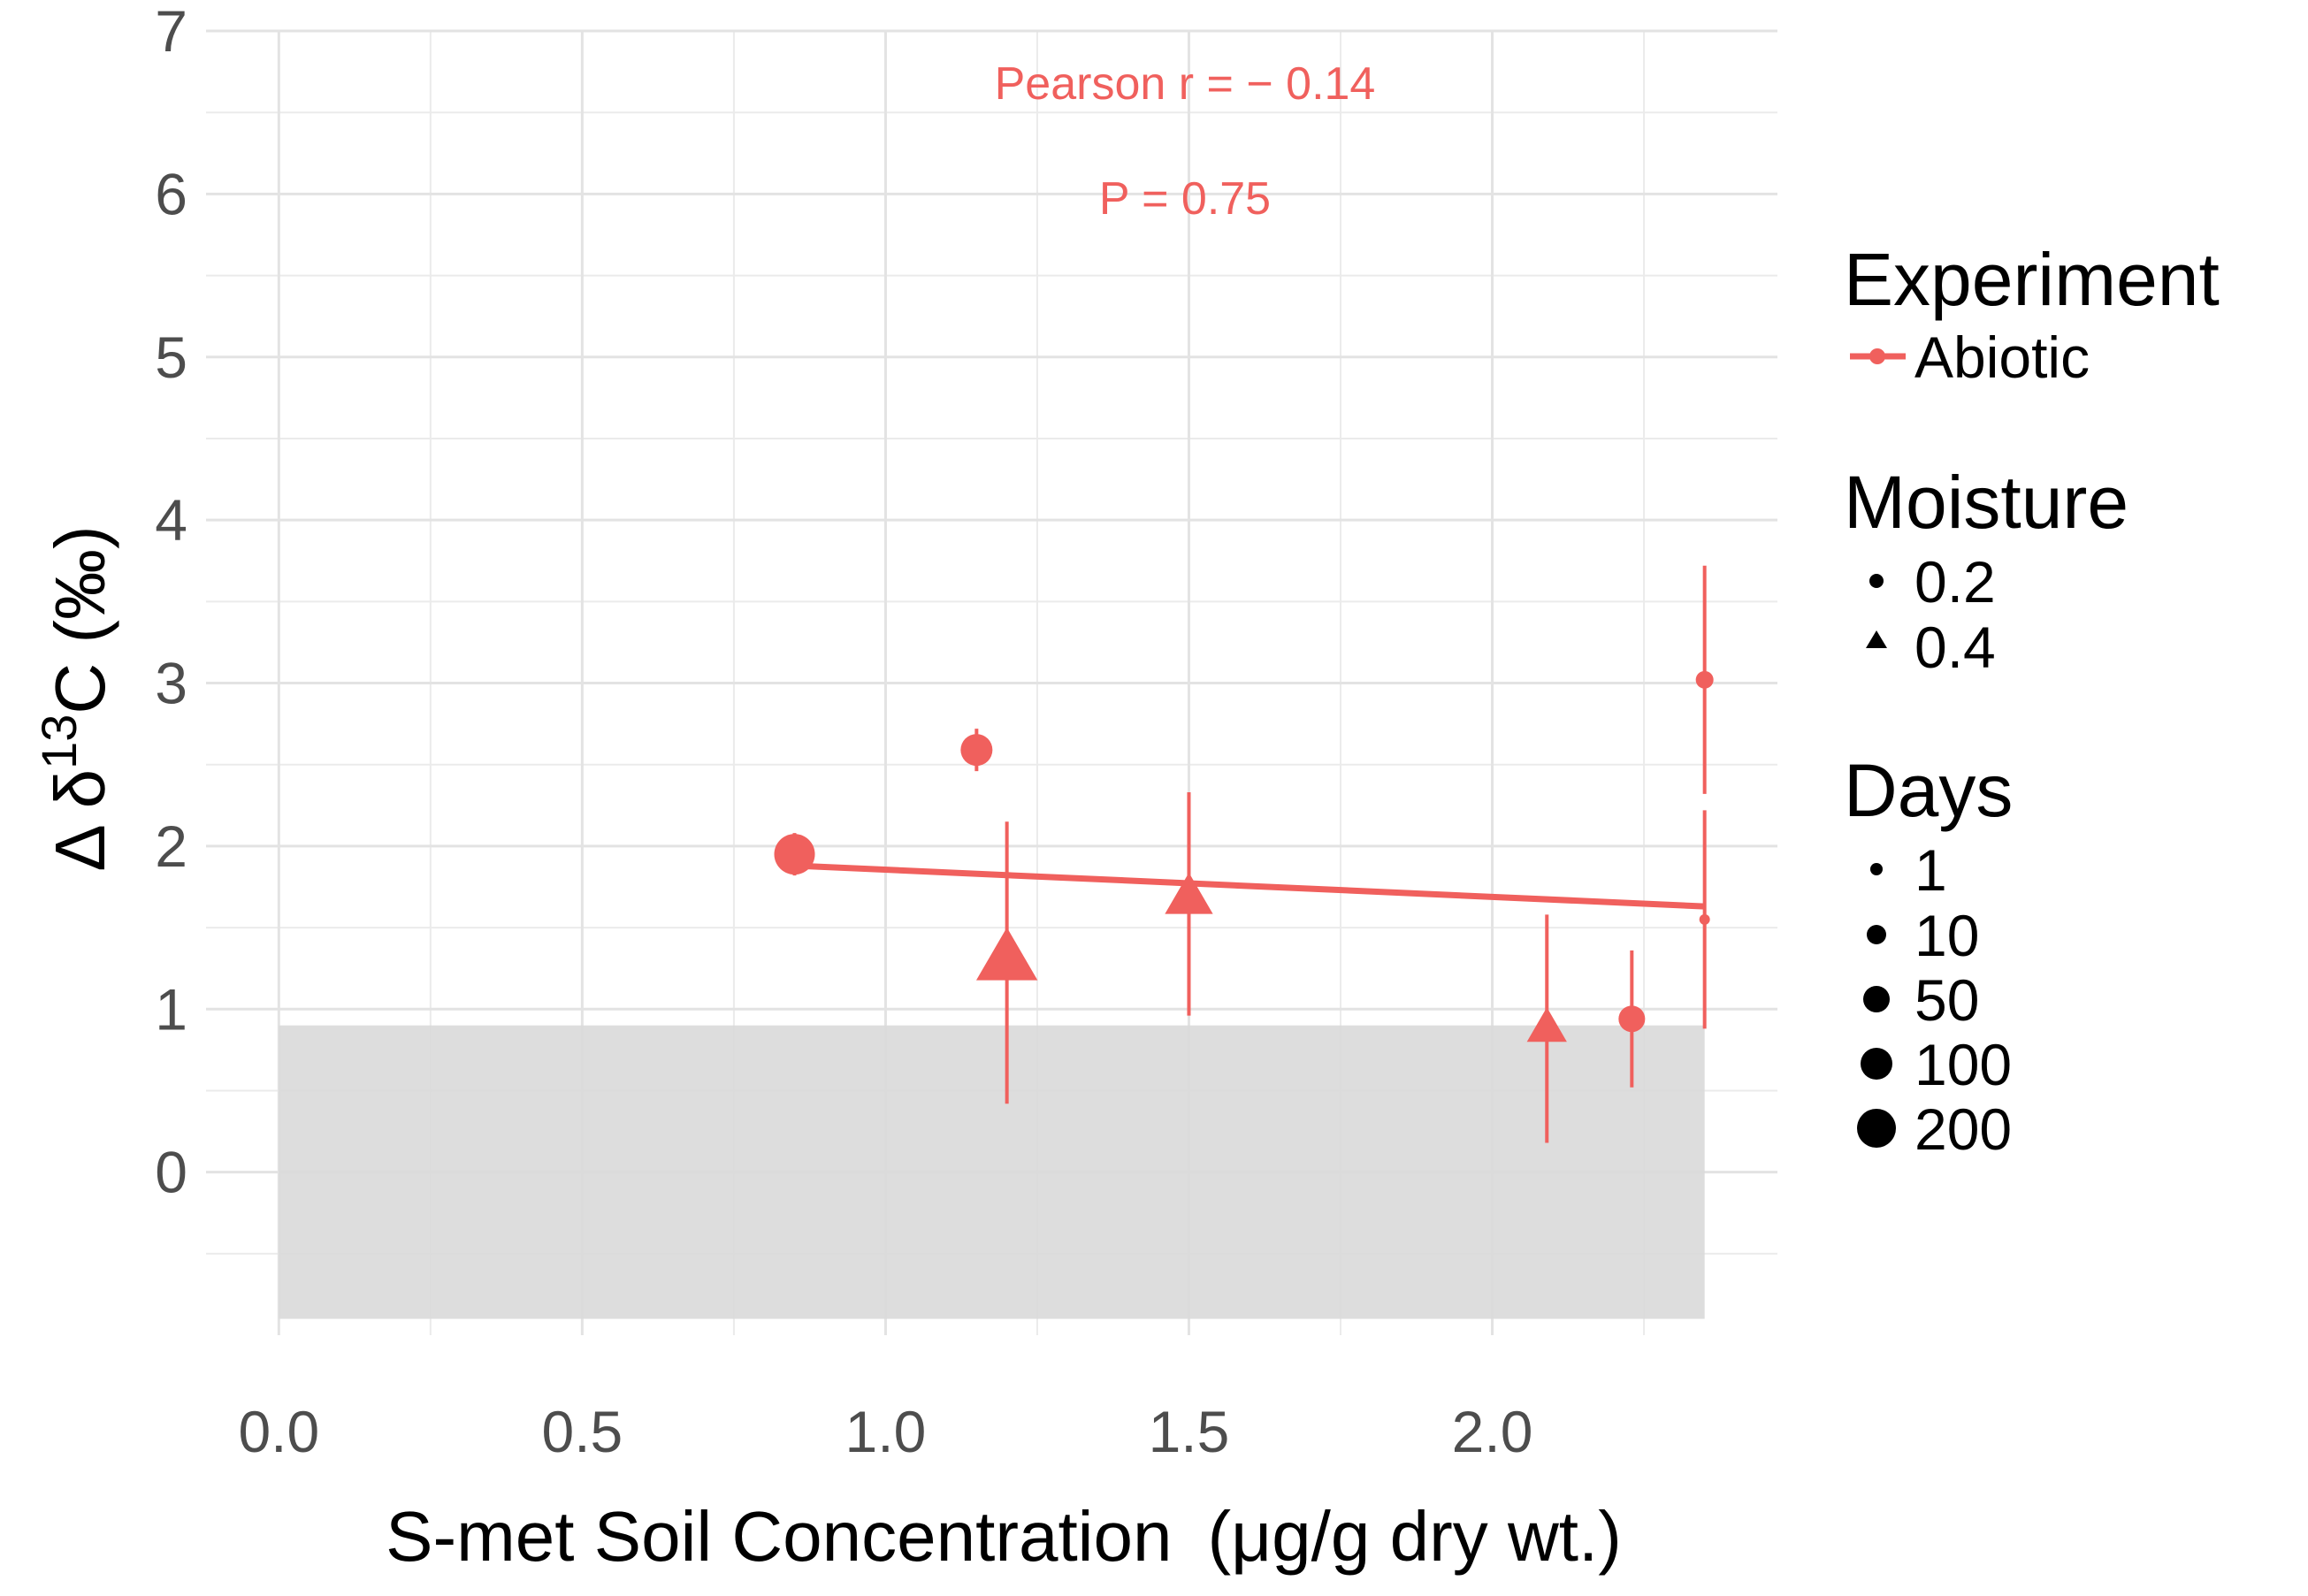 This screenshot has height=1596, width=2308. What do you see at coordinates (171, 1009) in the screenshot?
I see `y-tick-label: 1` at bounding box center [171, 1009].